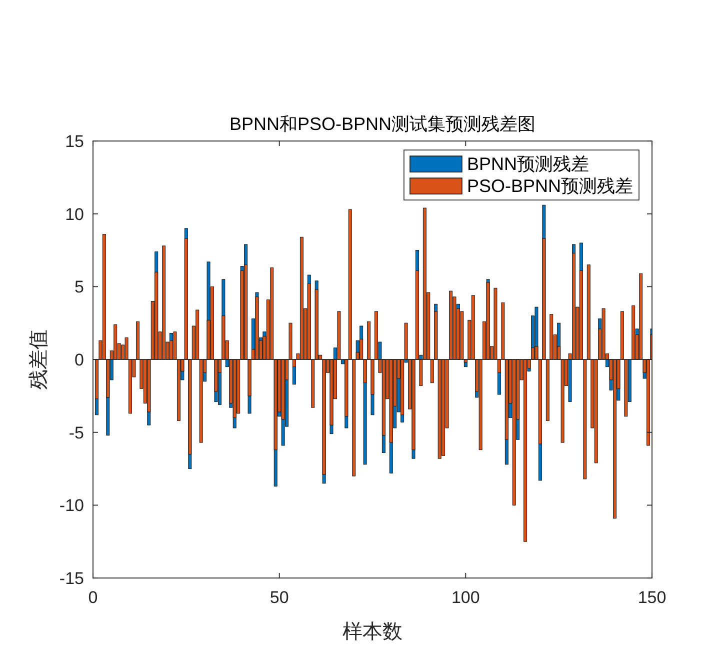 Image resolution: width=724 pixels, height=649 pixels. What do you see at coordinates (465, 597) in the screenshot?
I see `x-tick-label: 100` at bounding box center [465, 597].